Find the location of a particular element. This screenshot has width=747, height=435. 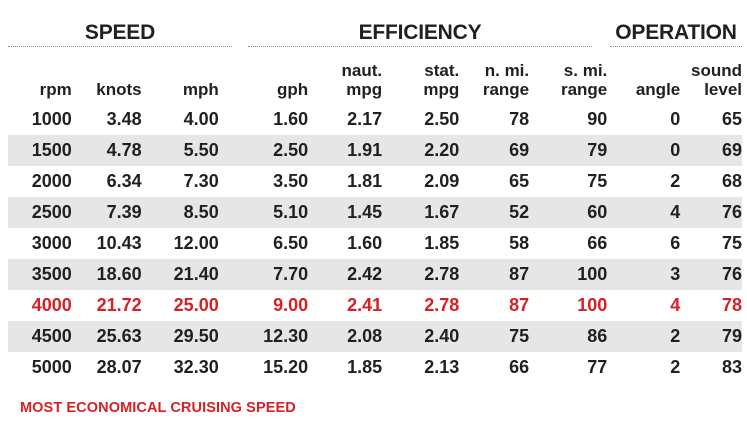

cell-gph: 1.60 is located at coordinates (291, 119).